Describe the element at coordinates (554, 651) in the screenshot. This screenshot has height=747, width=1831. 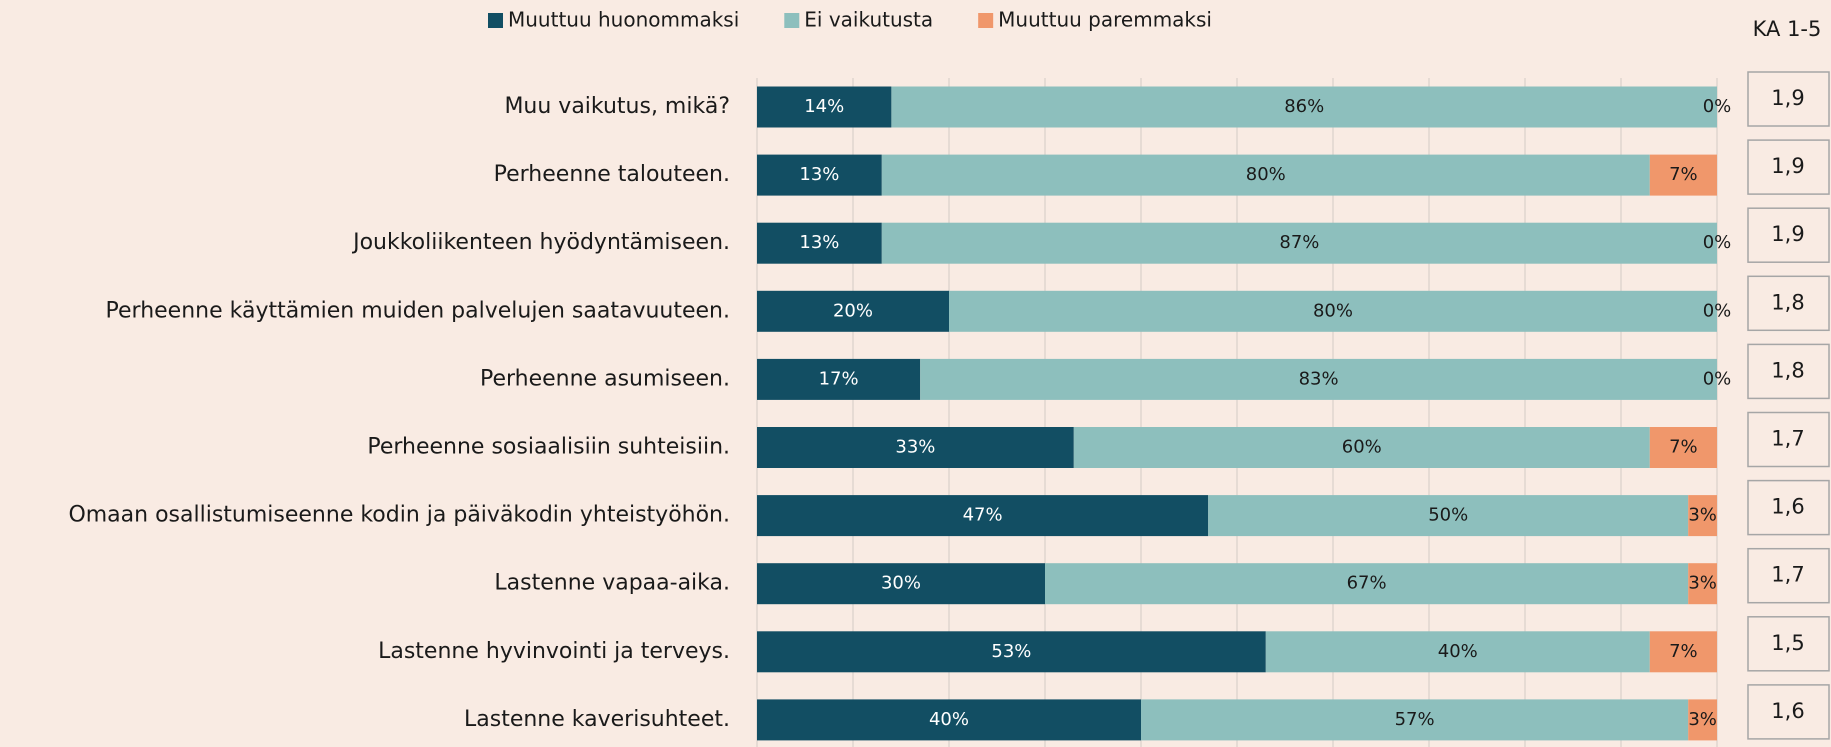
I see `category-label: Lastenne hyvinvointi ja terveys.` at that location.